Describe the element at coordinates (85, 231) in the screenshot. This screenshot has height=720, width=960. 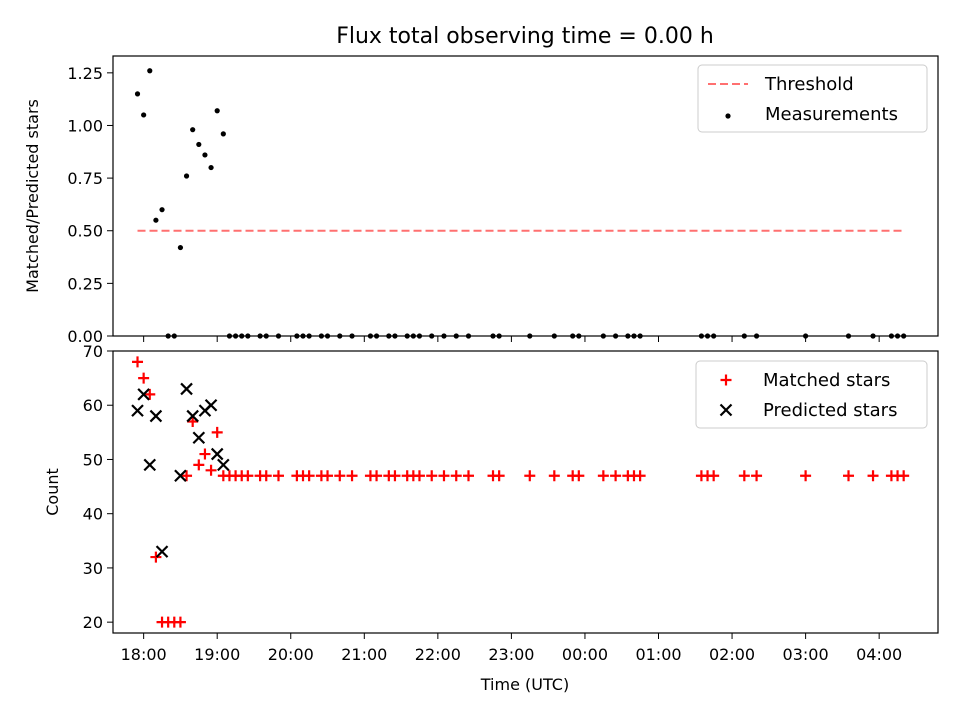
I see `top-y-tick-label: 0.50` at that location.